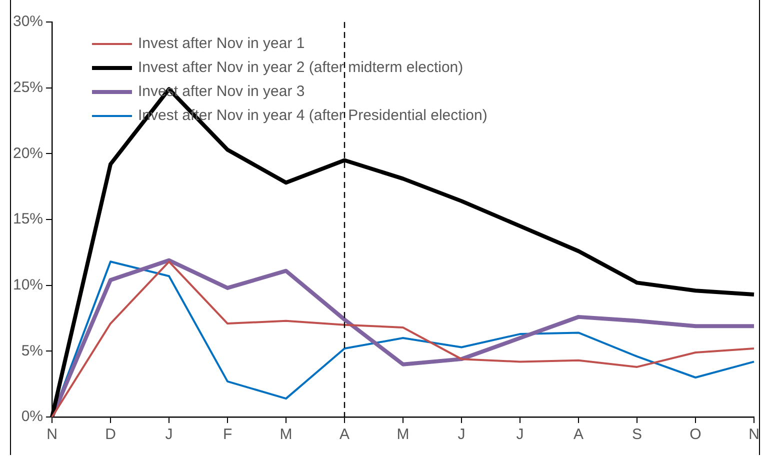 The image size is (772, 457). Describe the element at coordinates (32, 417) in the screenshot. I see `y-tick-label: 0%` at that location.